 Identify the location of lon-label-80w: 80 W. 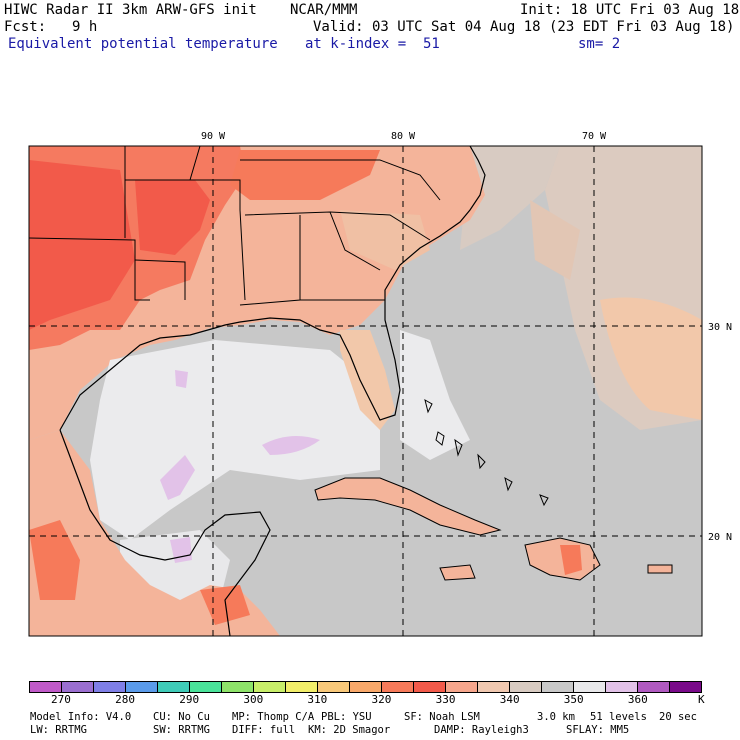
(403, 136).